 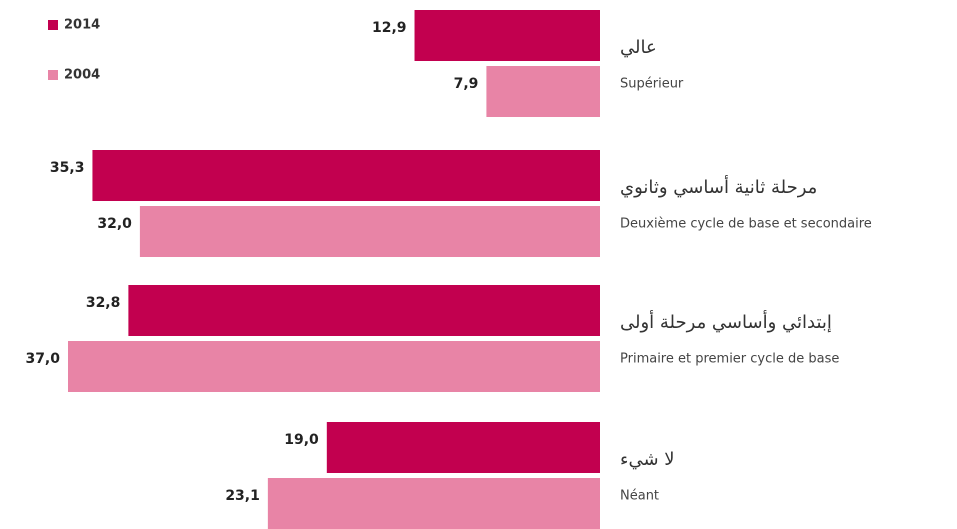 I want to click on legend-label: 2014, so click(x=82, y=25).